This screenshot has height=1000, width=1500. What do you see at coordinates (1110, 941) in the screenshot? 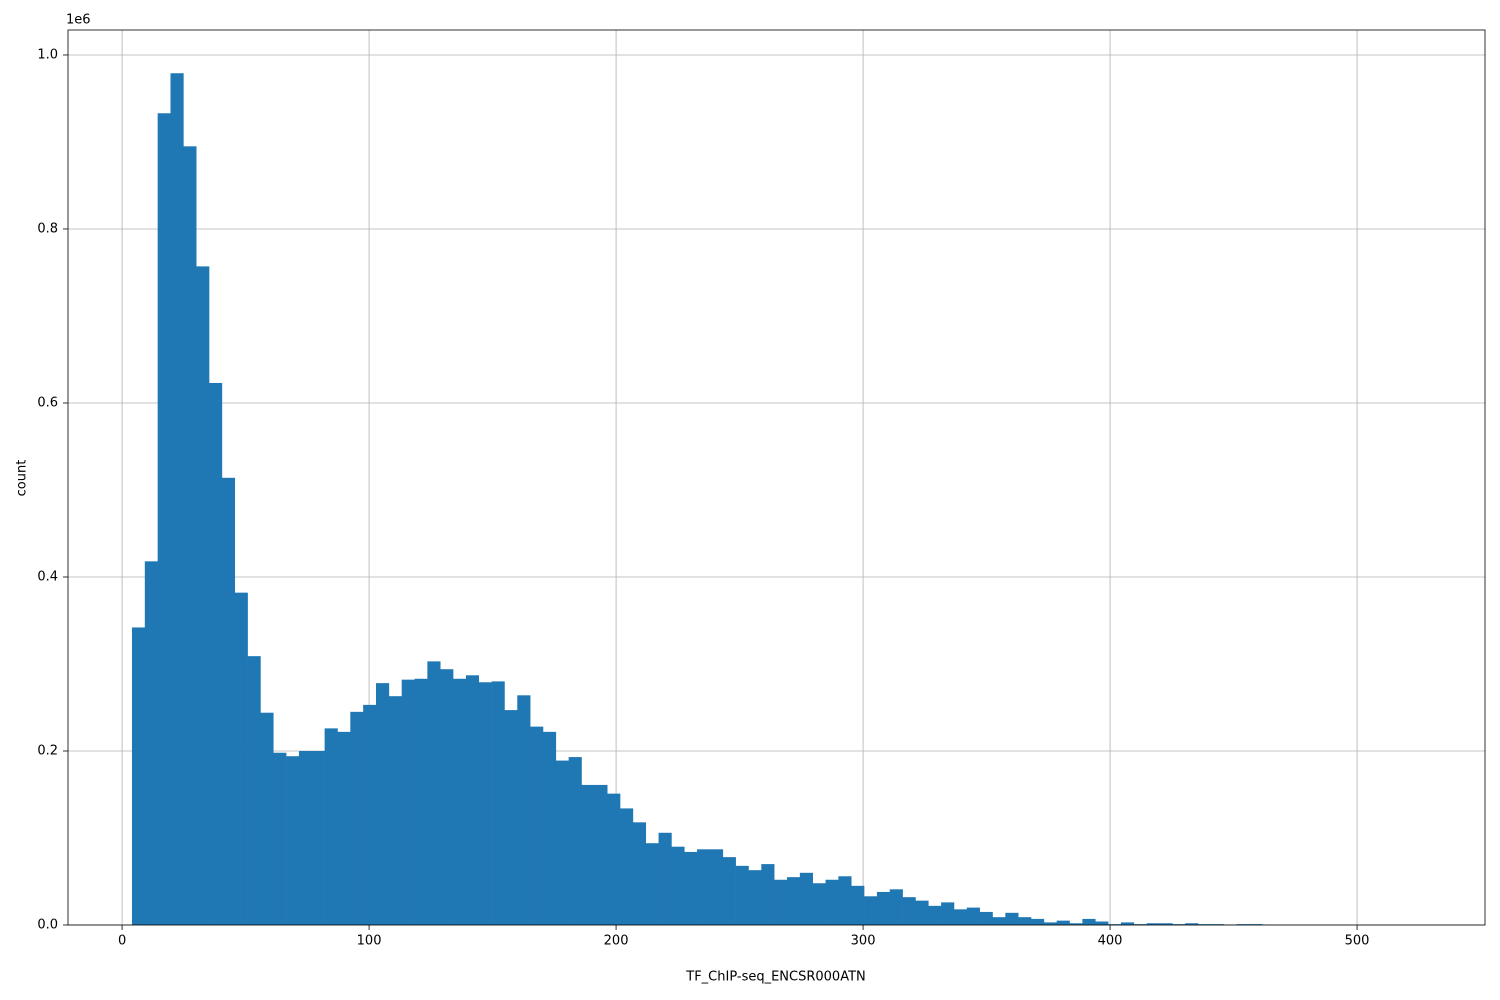
I see `x-tick-label: 400` at bounding box center [1110, 941].